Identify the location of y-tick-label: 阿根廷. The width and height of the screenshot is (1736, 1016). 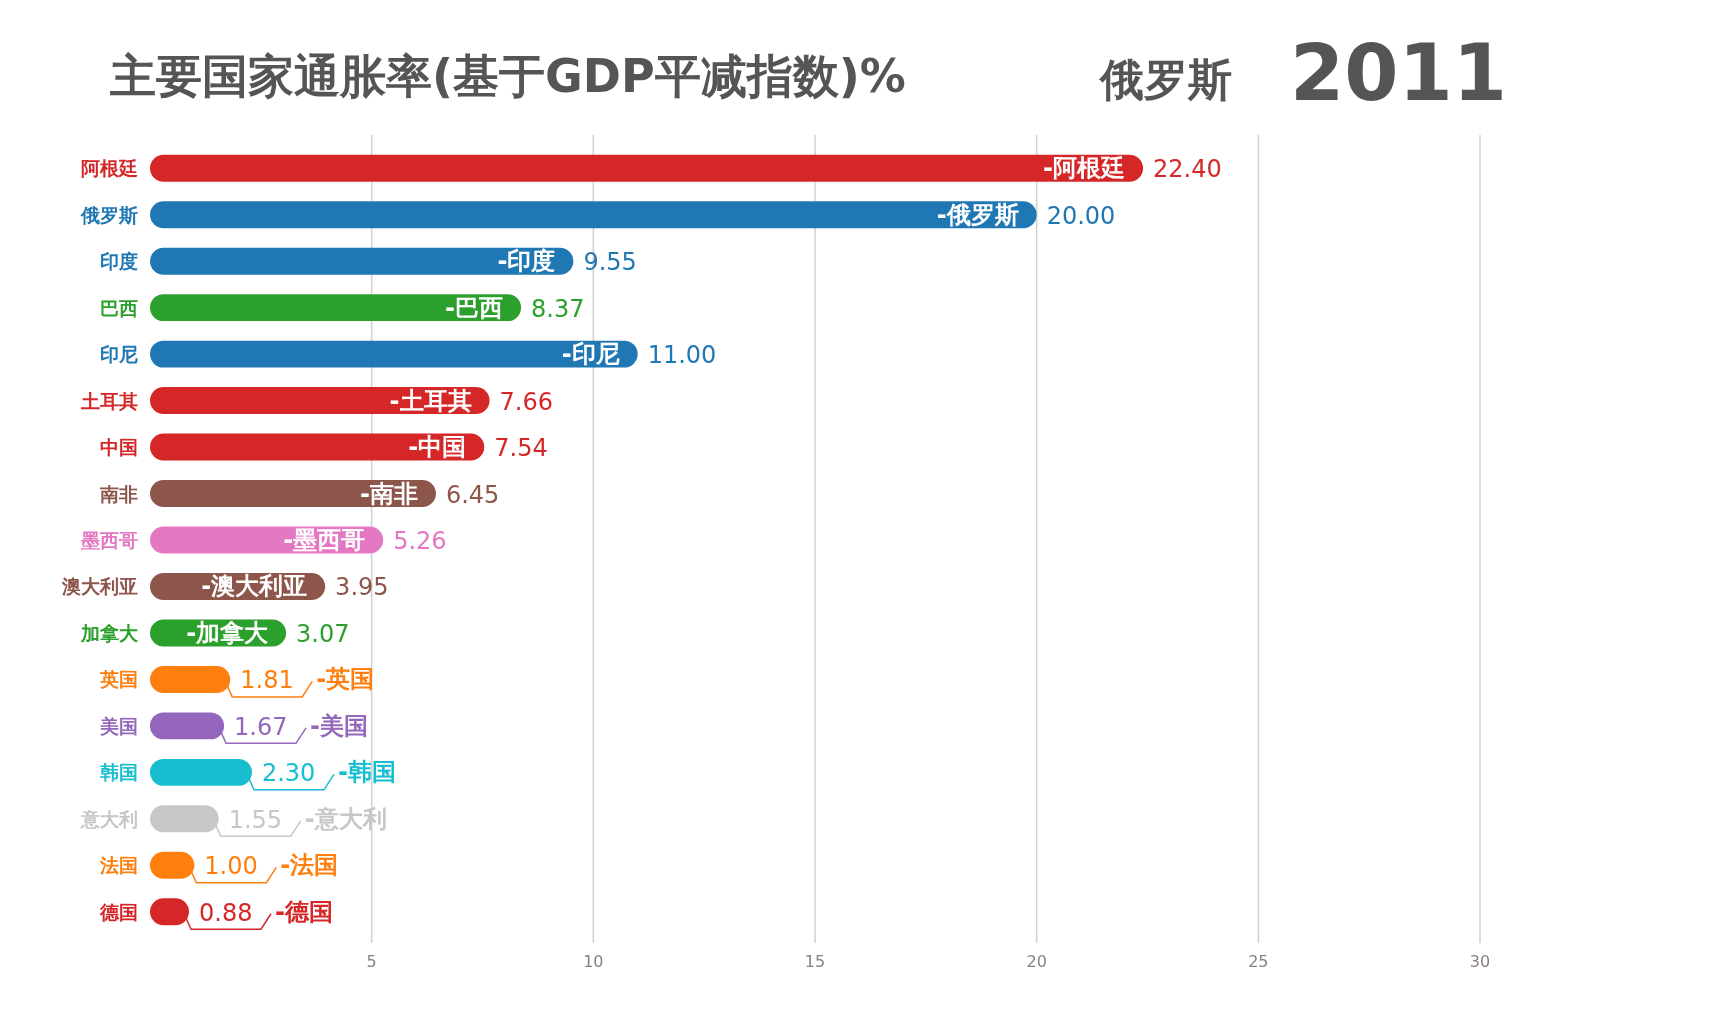
(109, 168).